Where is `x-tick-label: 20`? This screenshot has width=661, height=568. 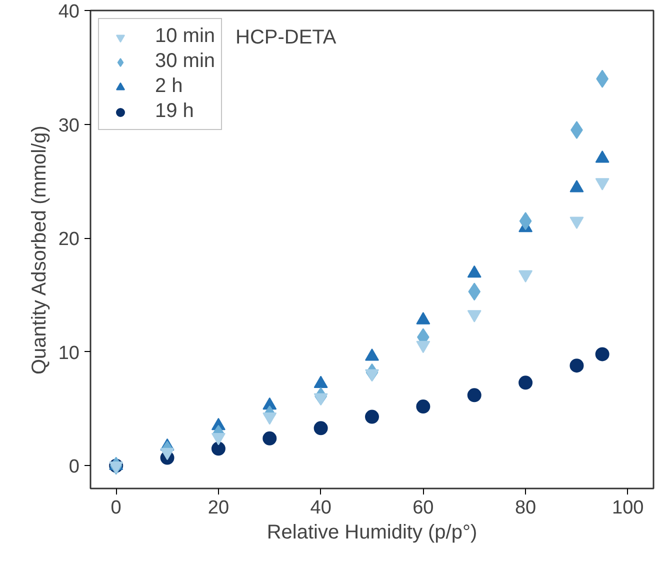 x-tick-label: 20 is located at coordinates (219, 508).